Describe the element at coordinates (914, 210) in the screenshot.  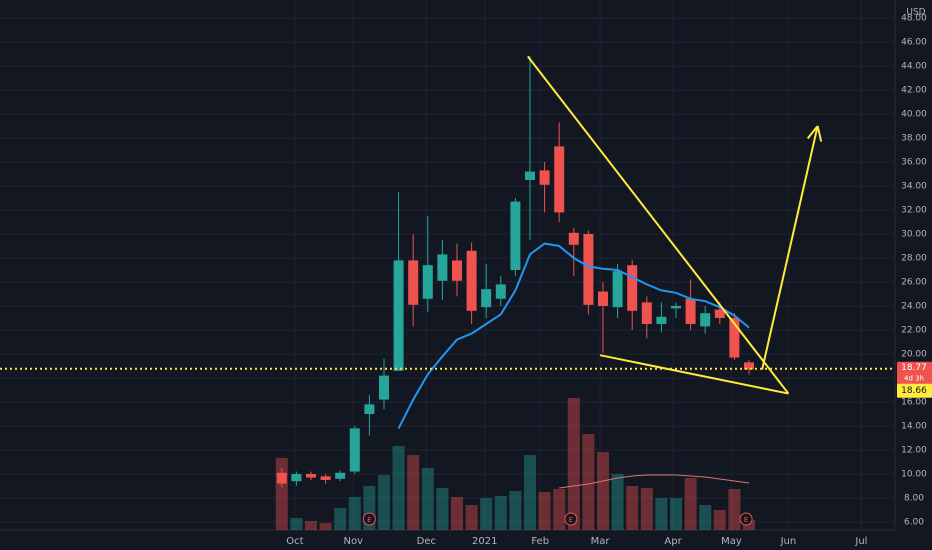
I see `y-tick-label: 32.00` at that location.